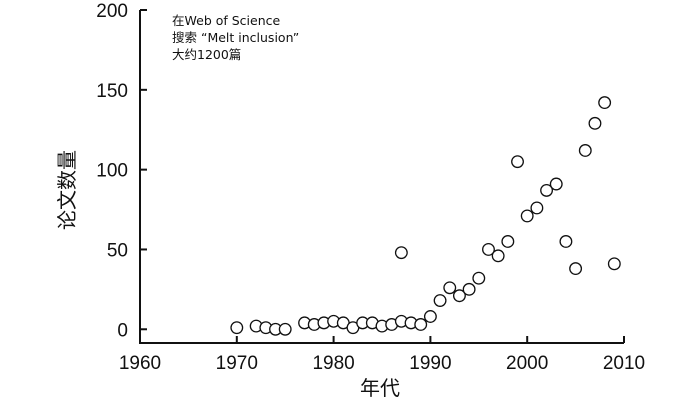  What do you see at coordinates (112, 11) in the screenshot?
I see `y-tick-label: 200` at bounding box center [112, 11].